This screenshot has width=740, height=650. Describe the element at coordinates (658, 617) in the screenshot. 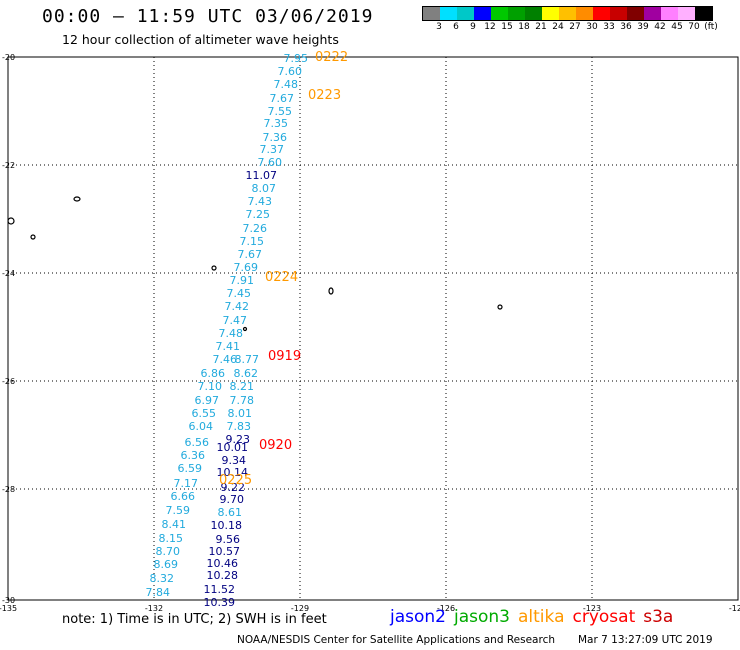

I see `satellite-s3a: s3a` at that location.